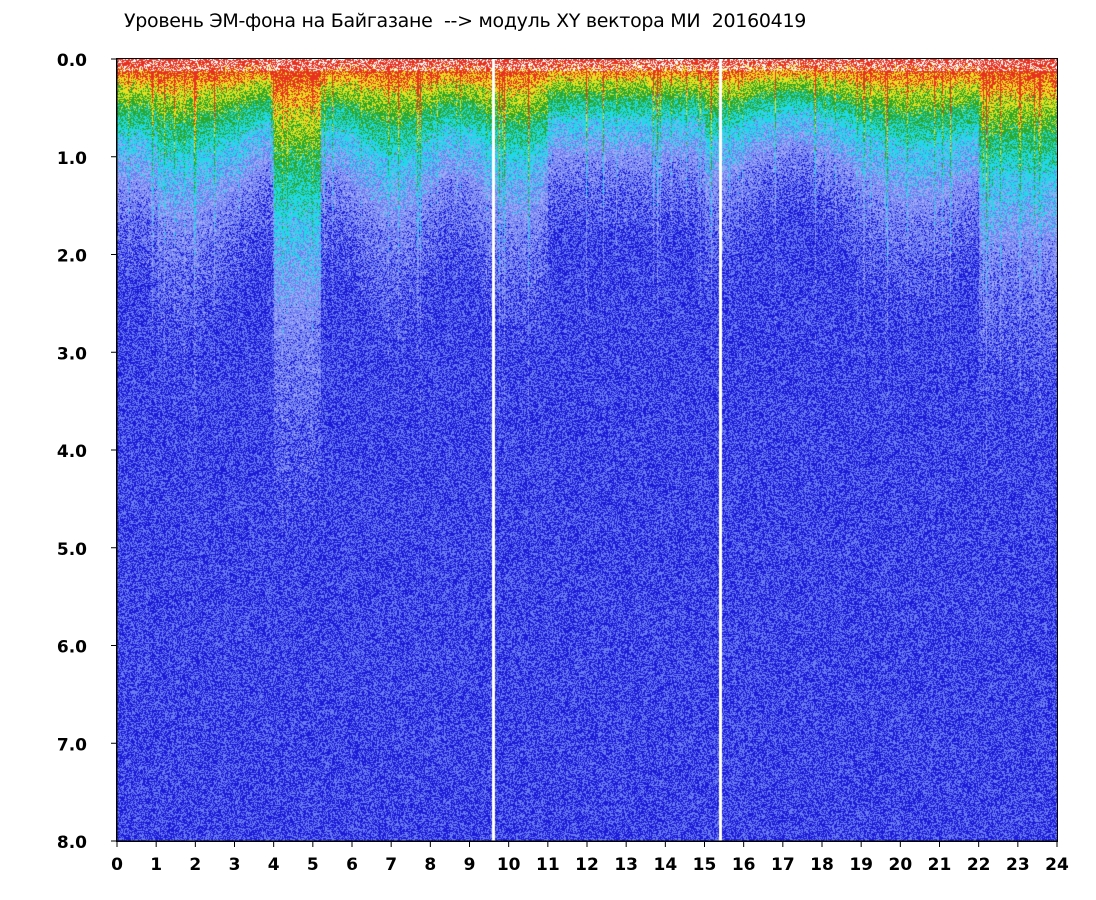  Describe the element at coordinates (861, 865) in the screenshot. I see `x-tick-label: 19` at that location.